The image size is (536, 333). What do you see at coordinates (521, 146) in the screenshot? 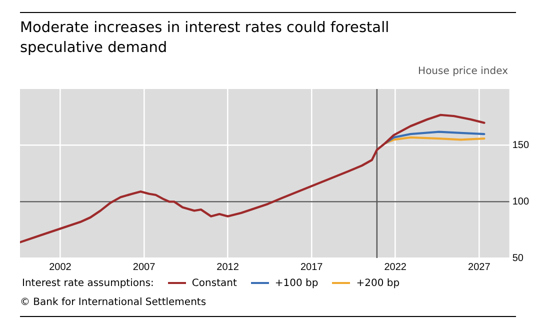
I see `y-tick-label: 150` at bounding box center [521, 146].